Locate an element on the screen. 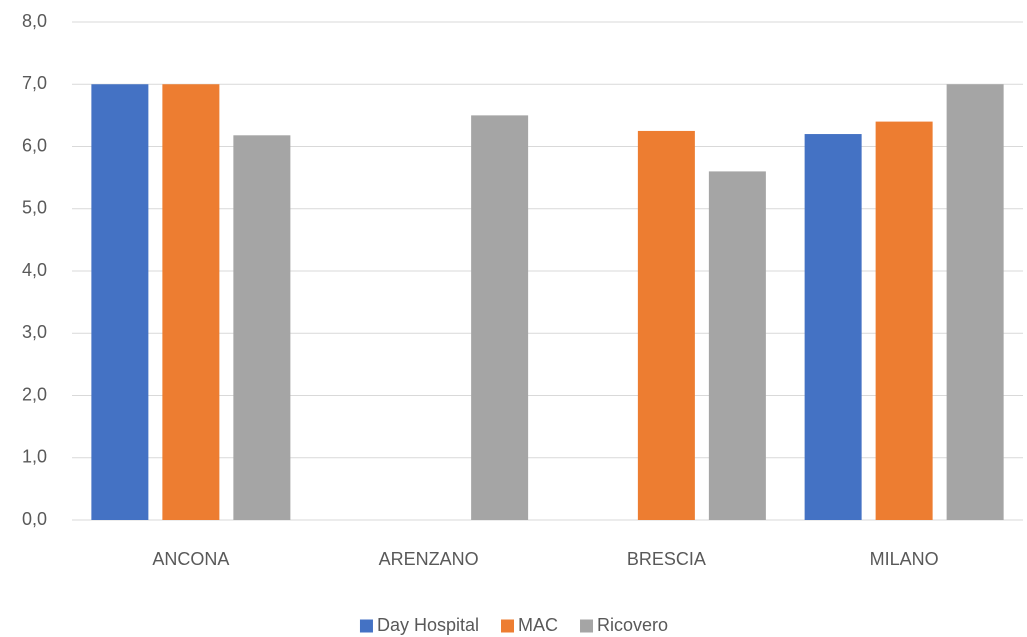  y-tick-label: 3,0 is located at coordinates (34, 332).